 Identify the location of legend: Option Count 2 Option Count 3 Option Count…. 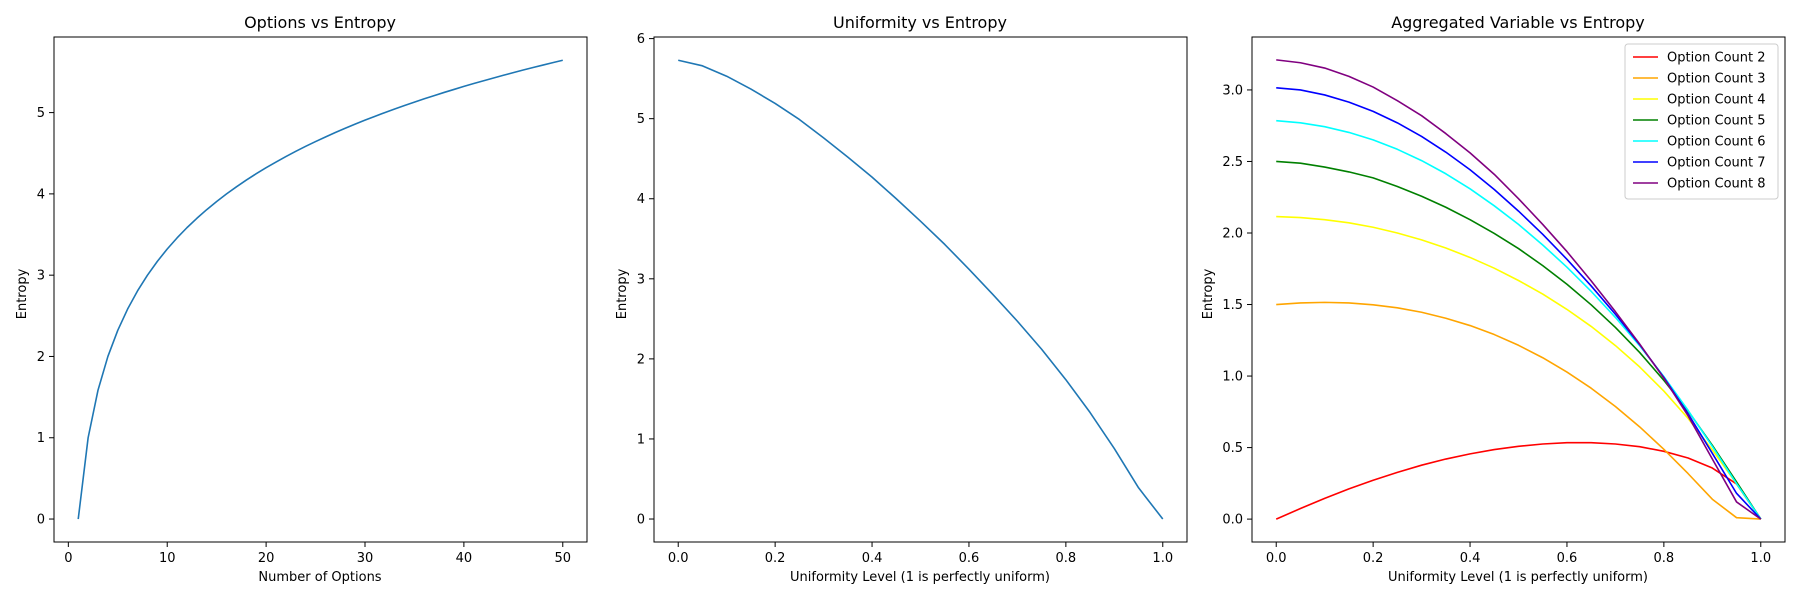
(1701, 121).